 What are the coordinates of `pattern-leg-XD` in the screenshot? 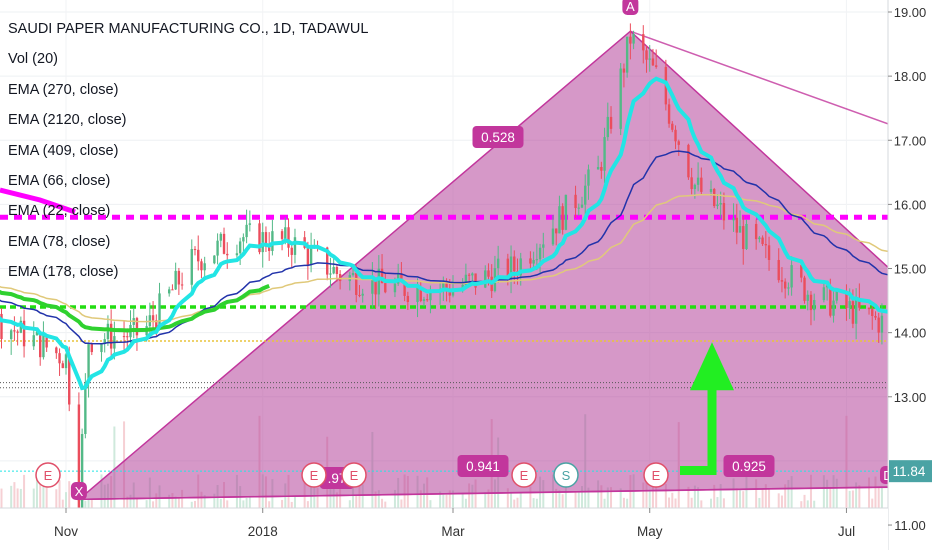 It's located at (505, 493).